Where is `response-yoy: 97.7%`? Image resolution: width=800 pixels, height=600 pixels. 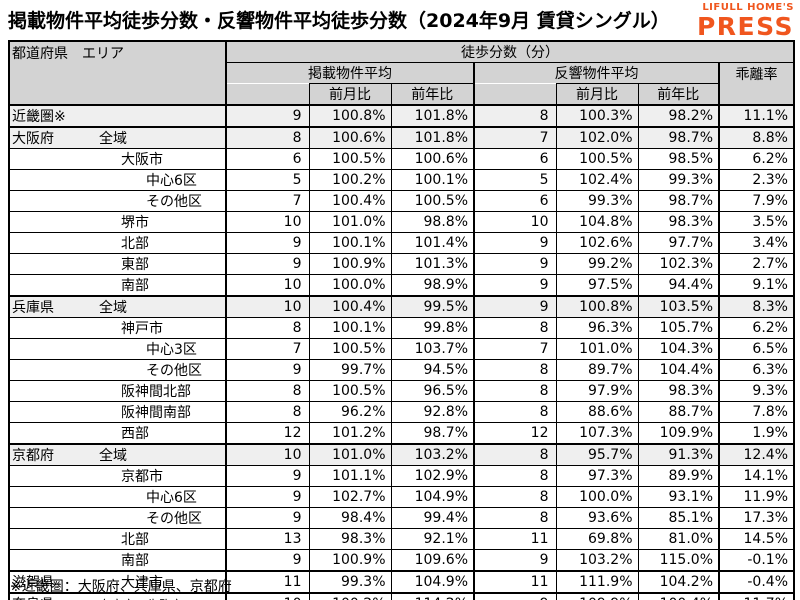 response-yoy: 97.7% is located at coordinates (678, 243).